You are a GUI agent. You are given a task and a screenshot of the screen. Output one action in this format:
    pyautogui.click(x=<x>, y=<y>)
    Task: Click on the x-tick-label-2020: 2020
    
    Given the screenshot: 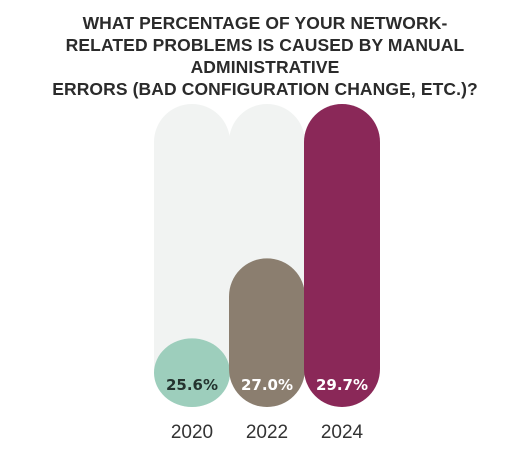 What is the action you would take?
    pyautogui.click(x=192, y=432)
    